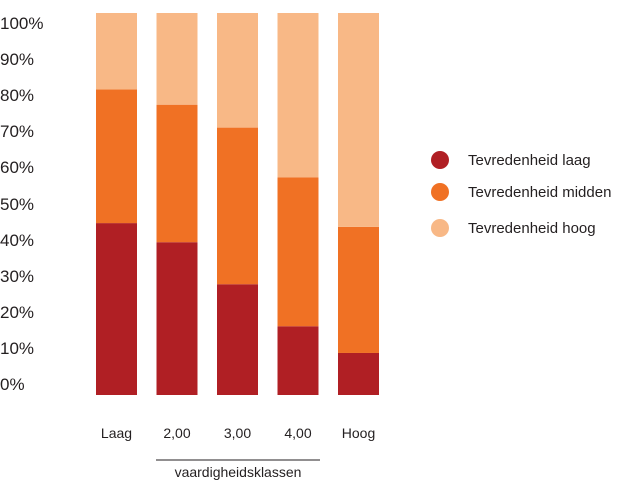 The height and width of the screenshot is (482, 641). Describe the element at coordinates (539, 192) in the screenshot. I see `legend-label: Tevredenheid midden` at that location.